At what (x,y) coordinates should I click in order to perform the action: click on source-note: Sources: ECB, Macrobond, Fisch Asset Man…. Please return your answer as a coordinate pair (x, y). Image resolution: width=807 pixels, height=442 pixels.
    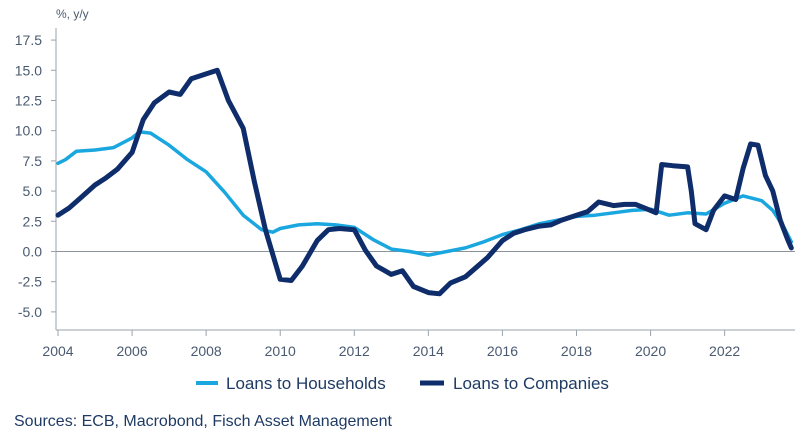
    Looking at the image, I should click on (203, 421).